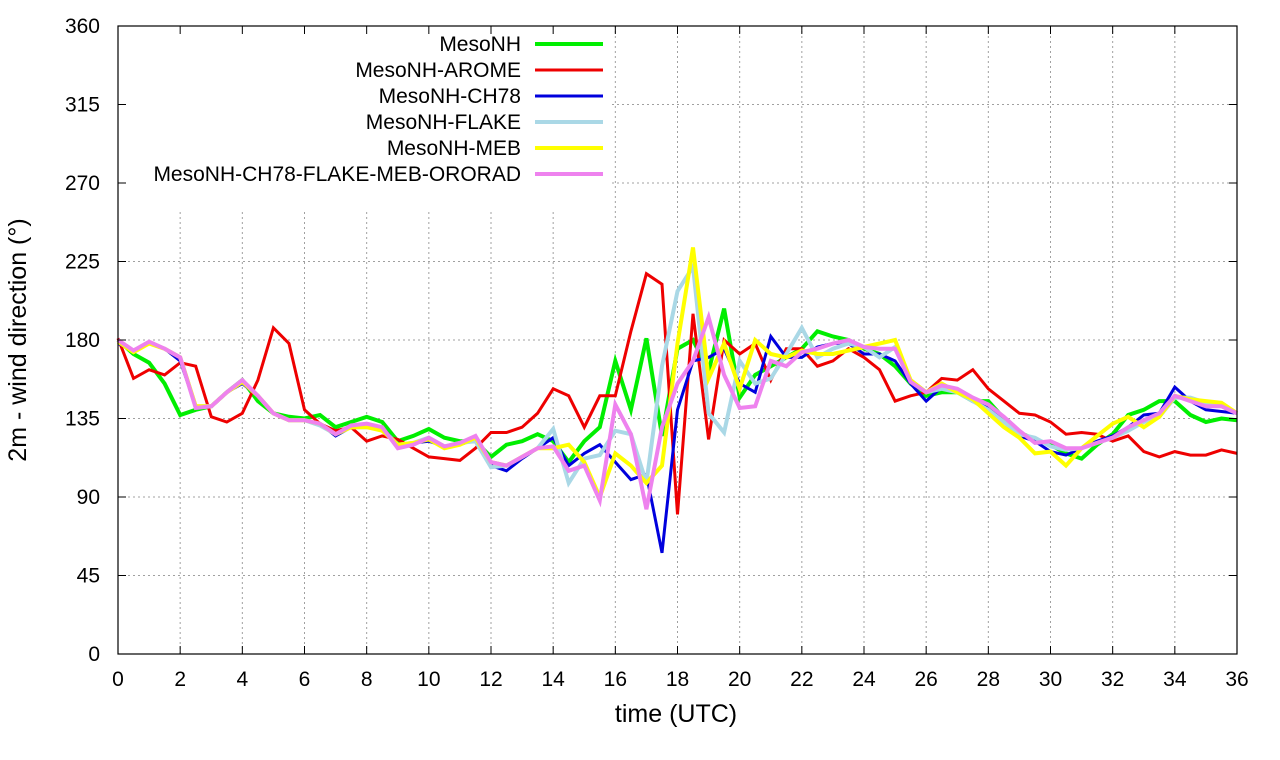 This screenshot has height=760, width=1280. Describe the element at coordinates (305, 679) in the screenshot. I see `x-tick-label: 6` at that location.